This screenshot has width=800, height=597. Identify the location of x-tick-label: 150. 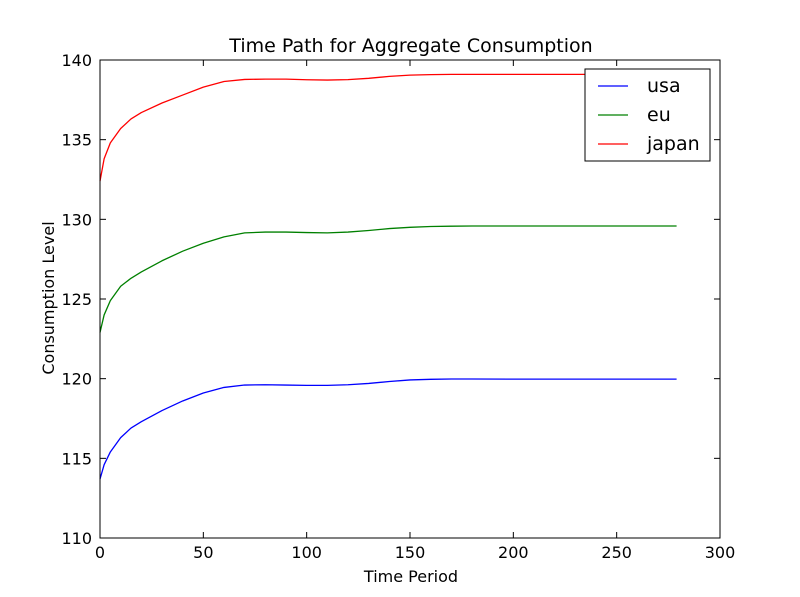
(410, 552).